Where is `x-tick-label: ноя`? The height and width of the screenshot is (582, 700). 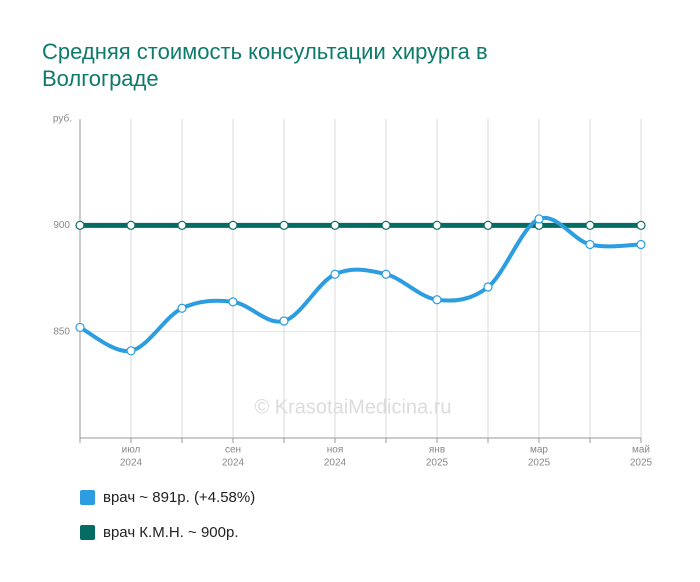 x-tick-label: ноя is located at coordinates (335, 450).